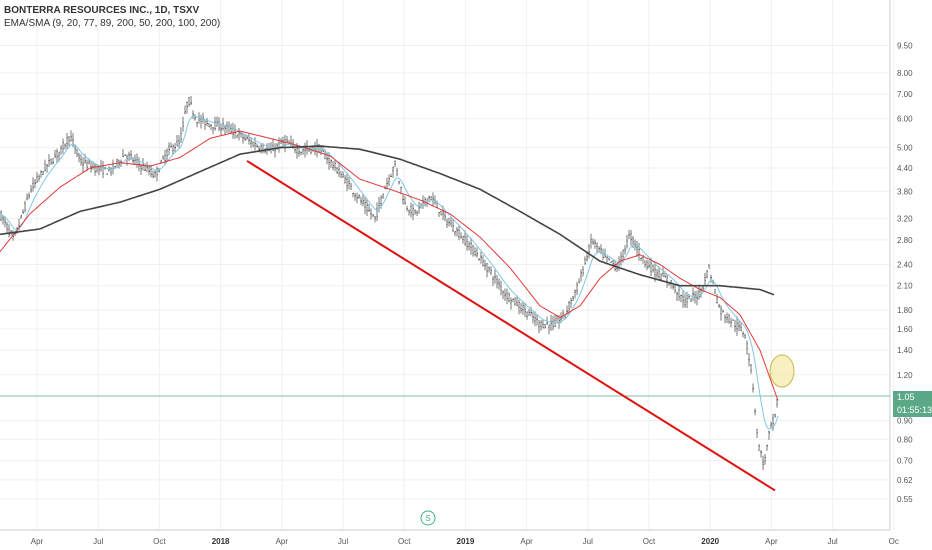 The image size is (932, 550). What do you see at coordinates (905, 439) in the screenshot?
I see `price-tick-label: 0.80` at bounding box center [905, 439].